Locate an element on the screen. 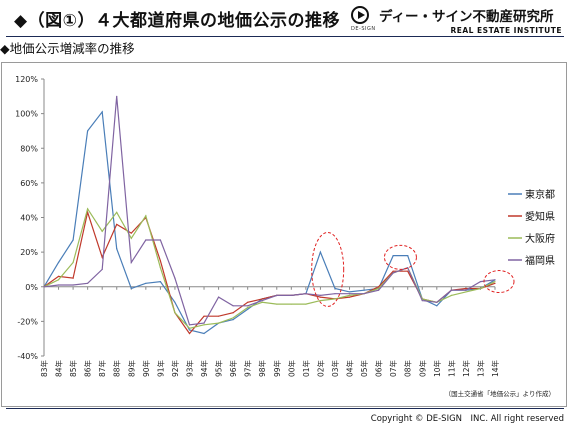  x-tick-label: 85年 is located at coordinates (73, 369).